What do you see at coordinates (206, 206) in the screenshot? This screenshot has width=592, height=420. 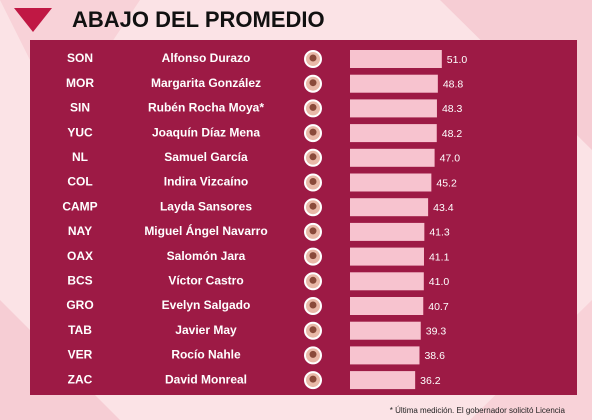 I see `governor-name: Layda Sansores` at bounding box center [206, 206].